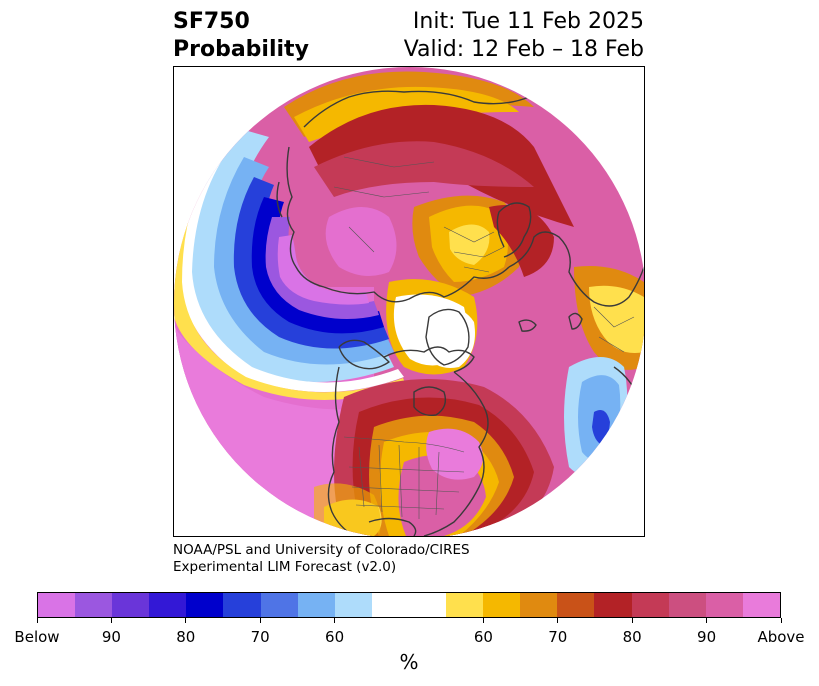  What do you see at coordinates (305, 217) in the screenshot?
I see `coast-east-asia` at bounding box center [305, 217].